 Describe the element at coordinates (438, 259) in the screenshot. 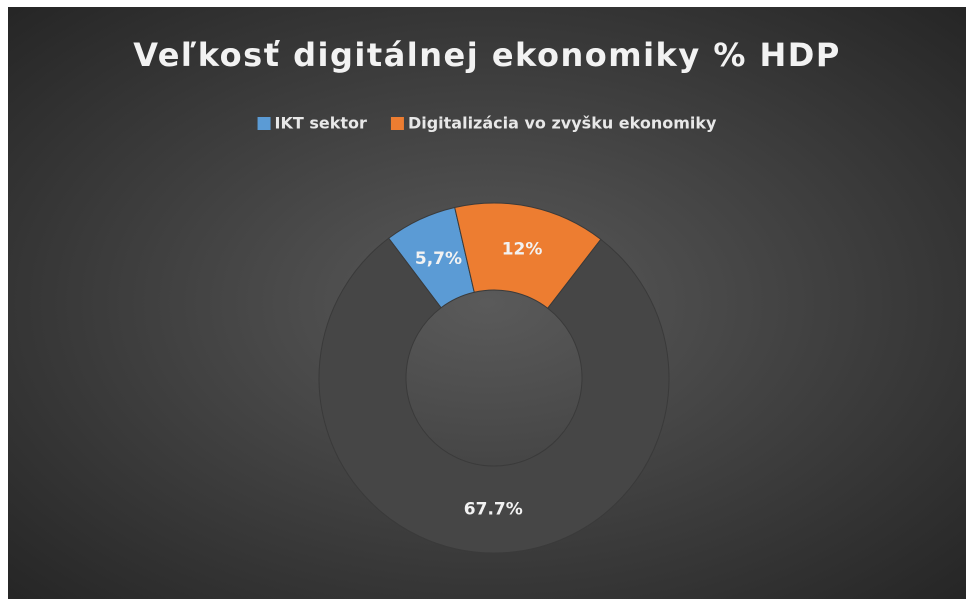

I see `data-label: 5,7%` at that location.